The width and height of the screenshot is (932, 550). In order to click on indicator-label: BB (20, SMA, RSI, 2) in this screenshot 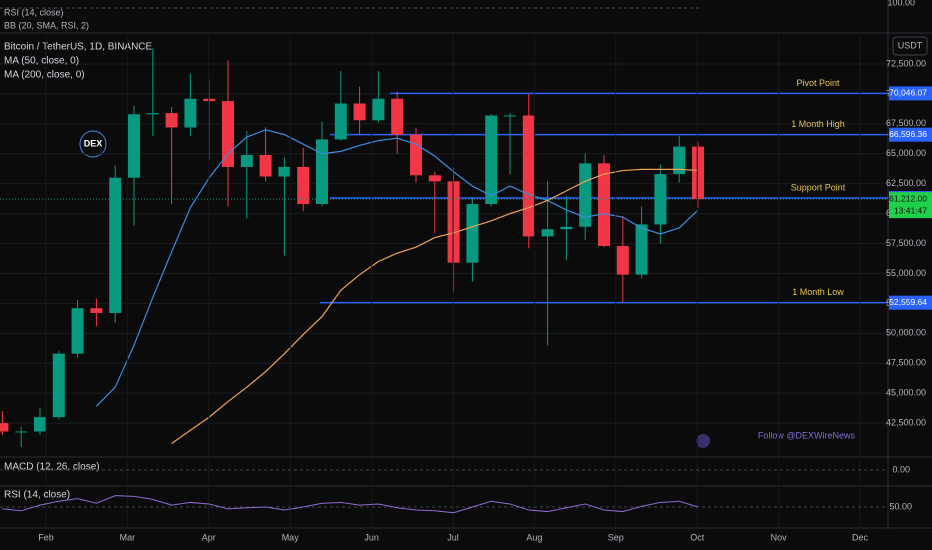, I will do `click(46, 25)`.